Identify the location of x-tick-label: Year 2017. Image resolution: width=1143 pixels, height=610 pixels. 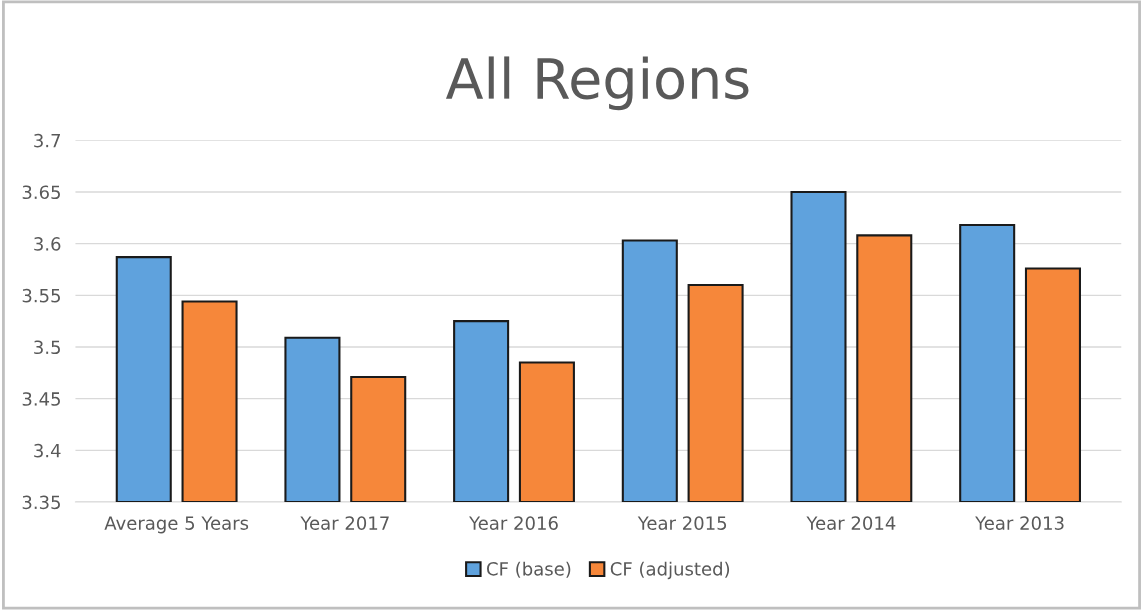
(344, 523).